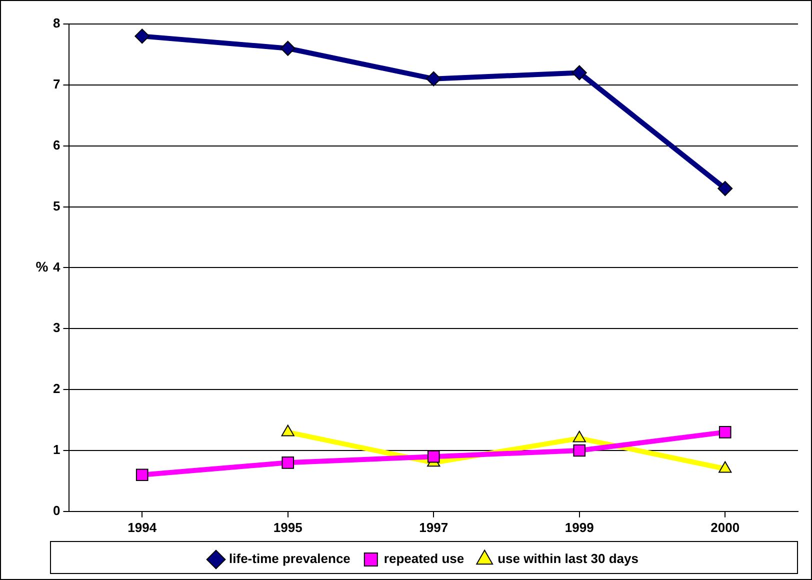 This screenshot has width=812, height=580. Describe the element at coordinates (56, 388) in the screenshot. I see `y-tick-label: 2` at that location.